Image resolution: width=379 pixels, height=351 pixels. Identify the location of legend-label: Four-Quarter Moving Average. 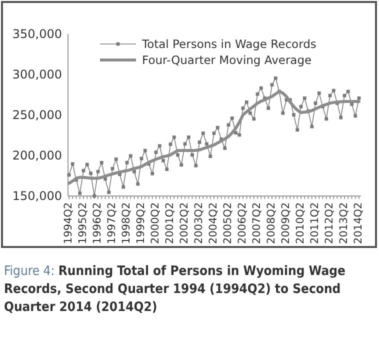
(227, 60).